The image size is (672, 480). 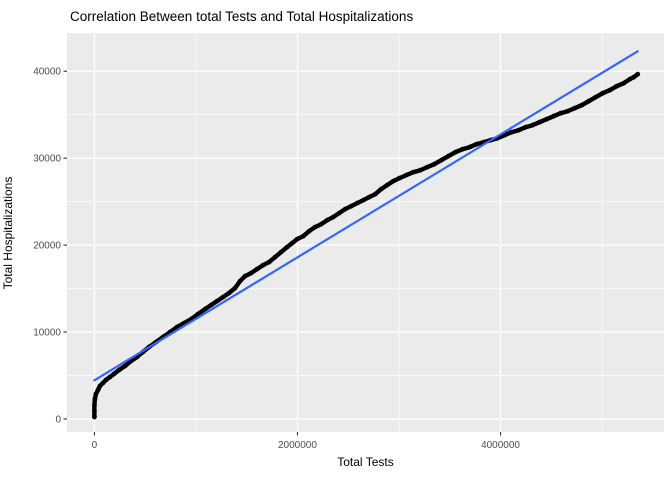 I want to click on x-tick-label: 0, so click(x=95, y=445).